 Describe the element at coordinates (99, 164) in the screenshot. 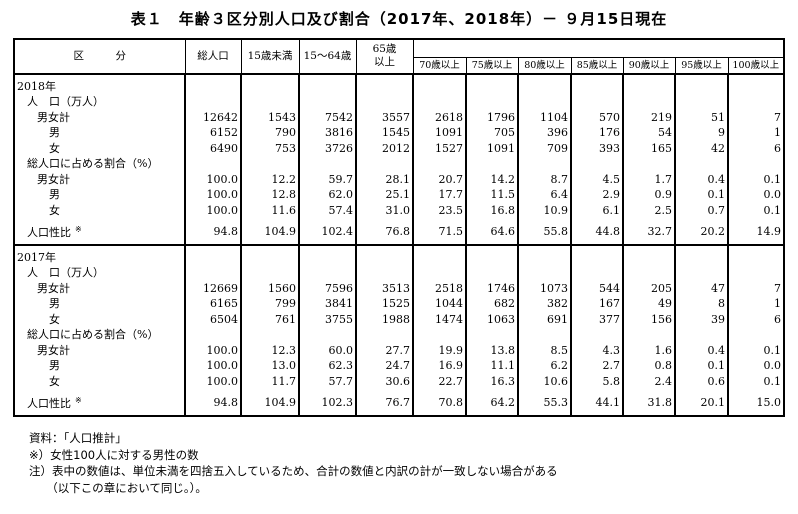

I see `row-label: 総人口に占める割合（%）` at that location.